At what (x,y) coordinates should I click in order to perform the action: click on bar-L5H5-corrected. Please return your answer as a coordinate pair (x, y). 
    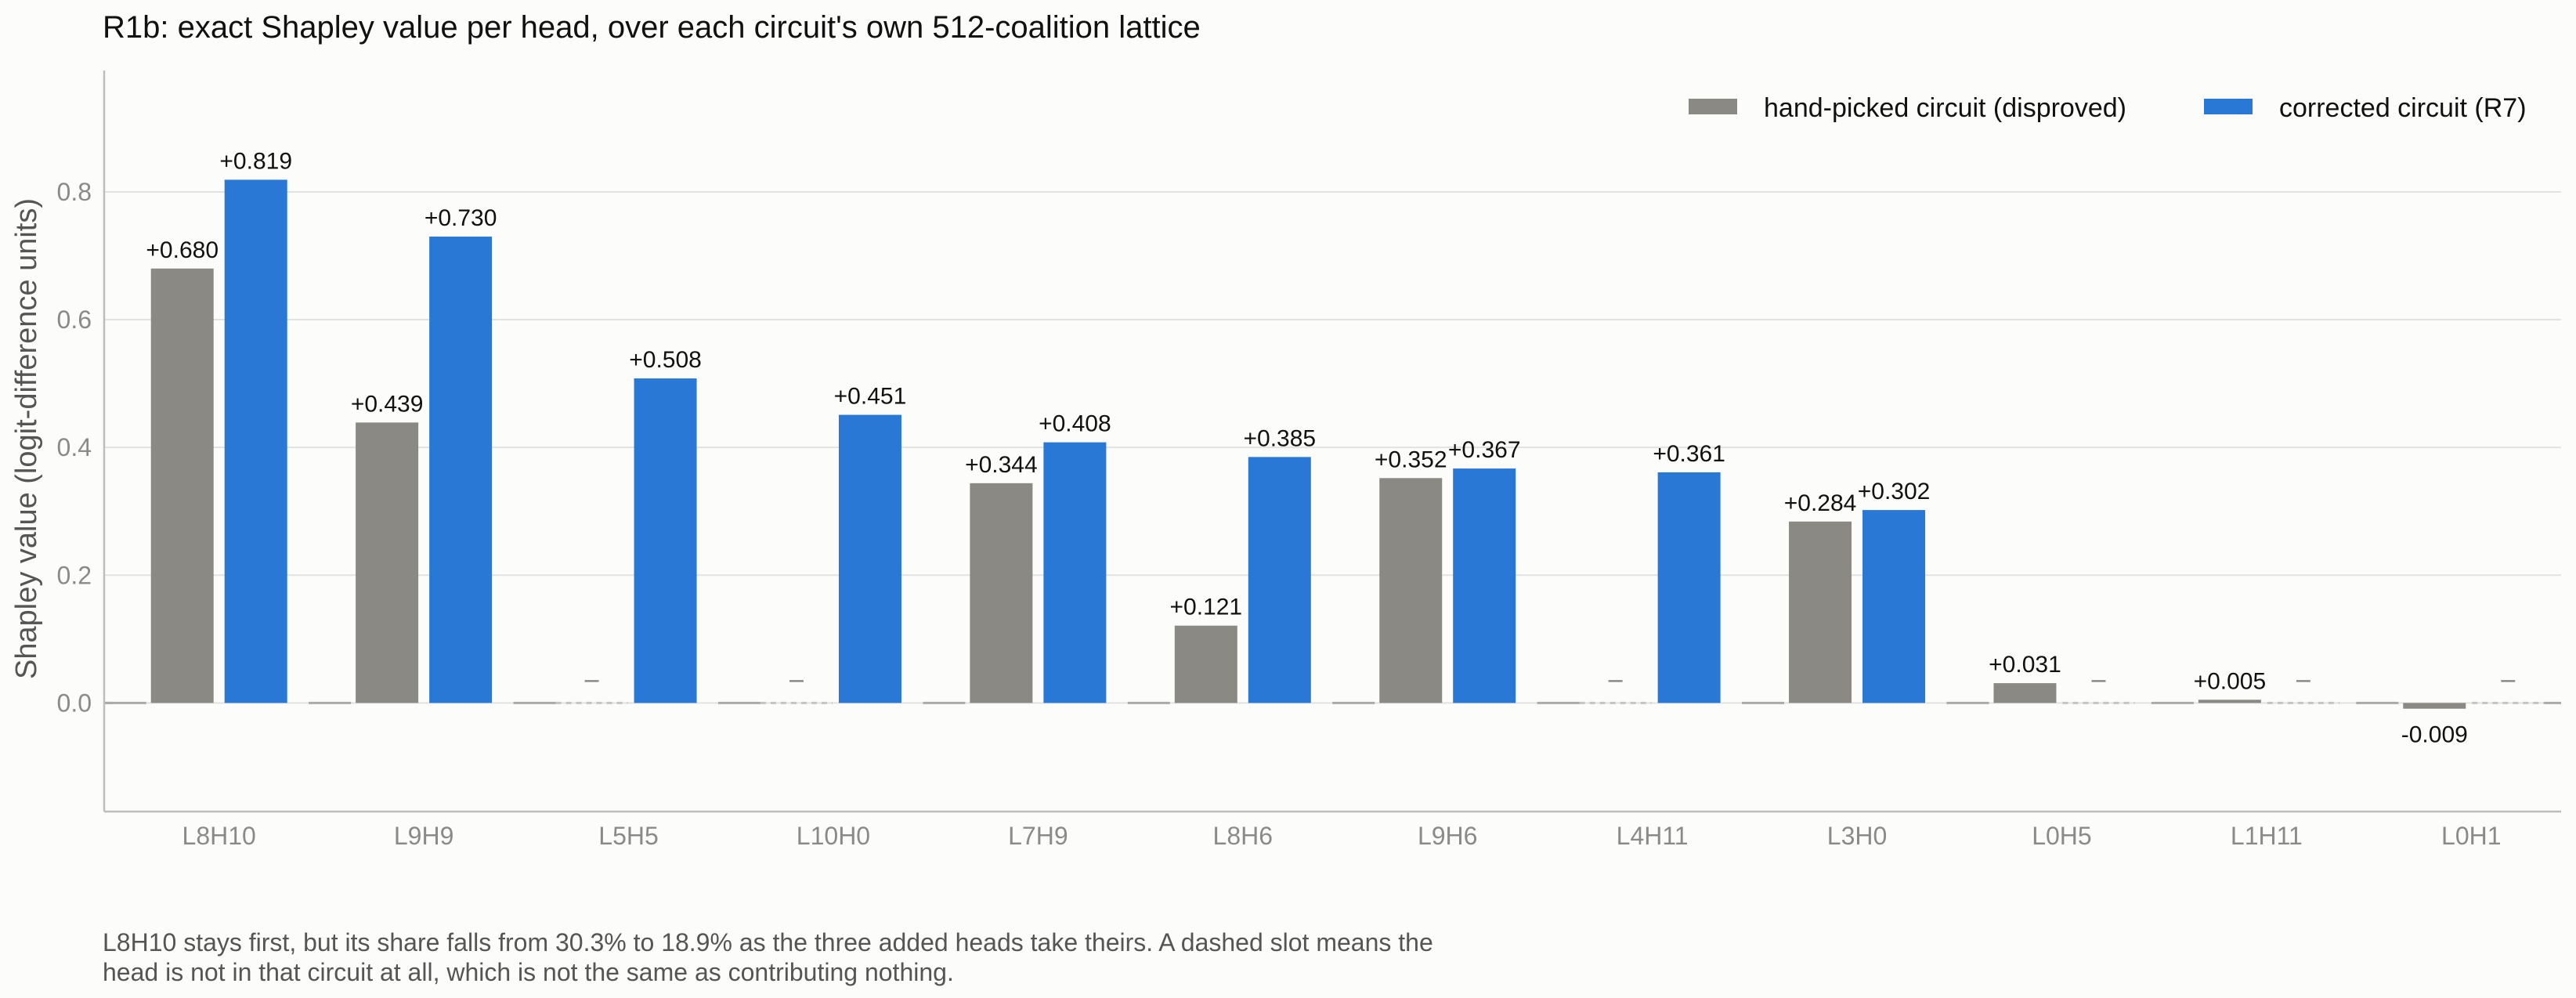
    Looking at the image, I should click on (665, 540).